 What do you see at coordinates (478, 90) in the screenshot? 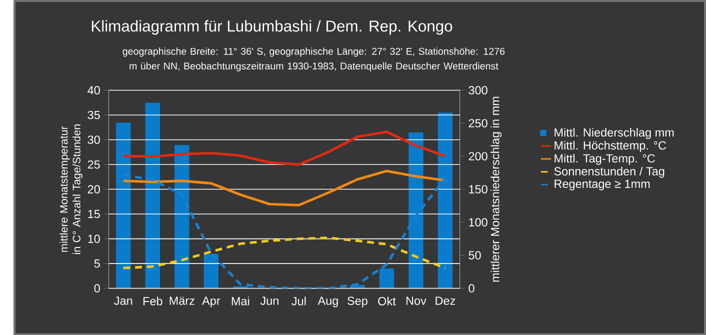
I see `y2-tick-label: 300` at bounding box center [478, 90].